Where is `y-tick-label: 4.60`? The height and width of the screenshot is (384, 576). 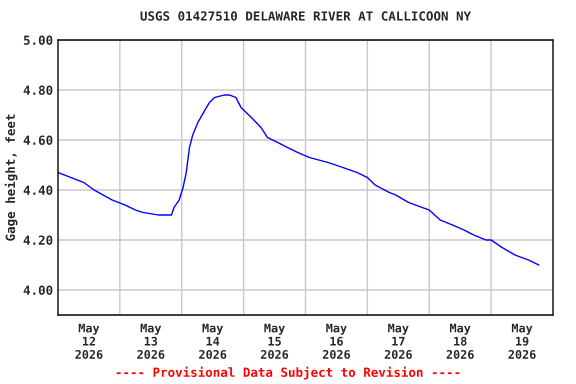
y-tick-label: 4.60 is located at coordinates (38, 140).